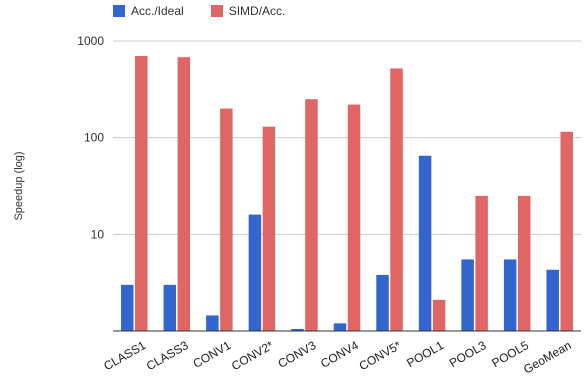 This screenshot has width=585, height=383. I want to click on legend-swatch-simd-acc, so click(216, 11).